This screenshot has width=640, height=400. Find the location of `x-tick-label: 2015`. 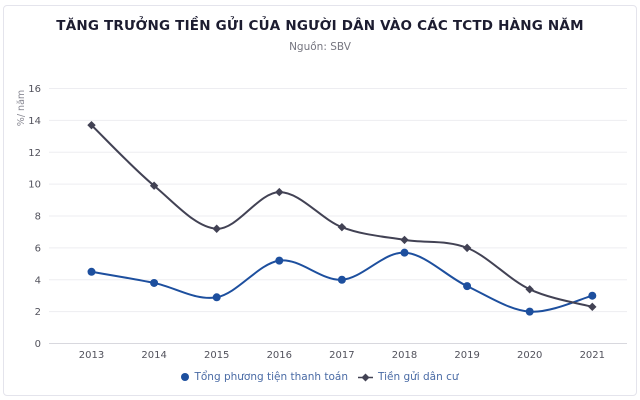

x-tick-label: 2015 is located at coordinates (216, 355).